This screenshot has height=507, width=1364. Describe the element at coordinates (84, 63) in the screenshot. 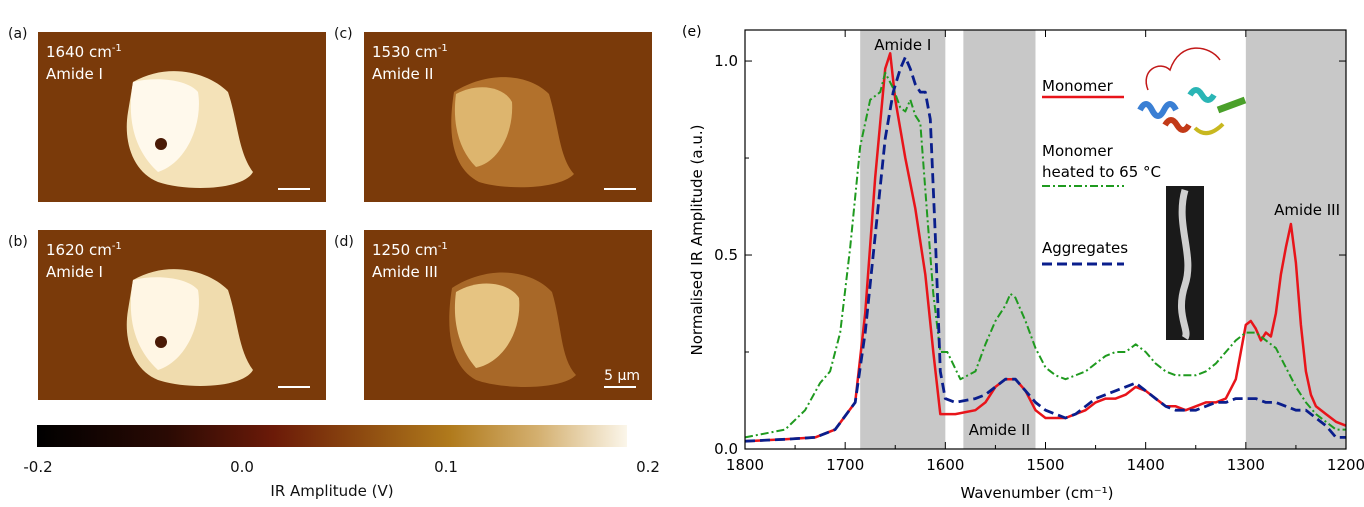

I see `label-a: 1640 cm-1 Amide I` at that location.